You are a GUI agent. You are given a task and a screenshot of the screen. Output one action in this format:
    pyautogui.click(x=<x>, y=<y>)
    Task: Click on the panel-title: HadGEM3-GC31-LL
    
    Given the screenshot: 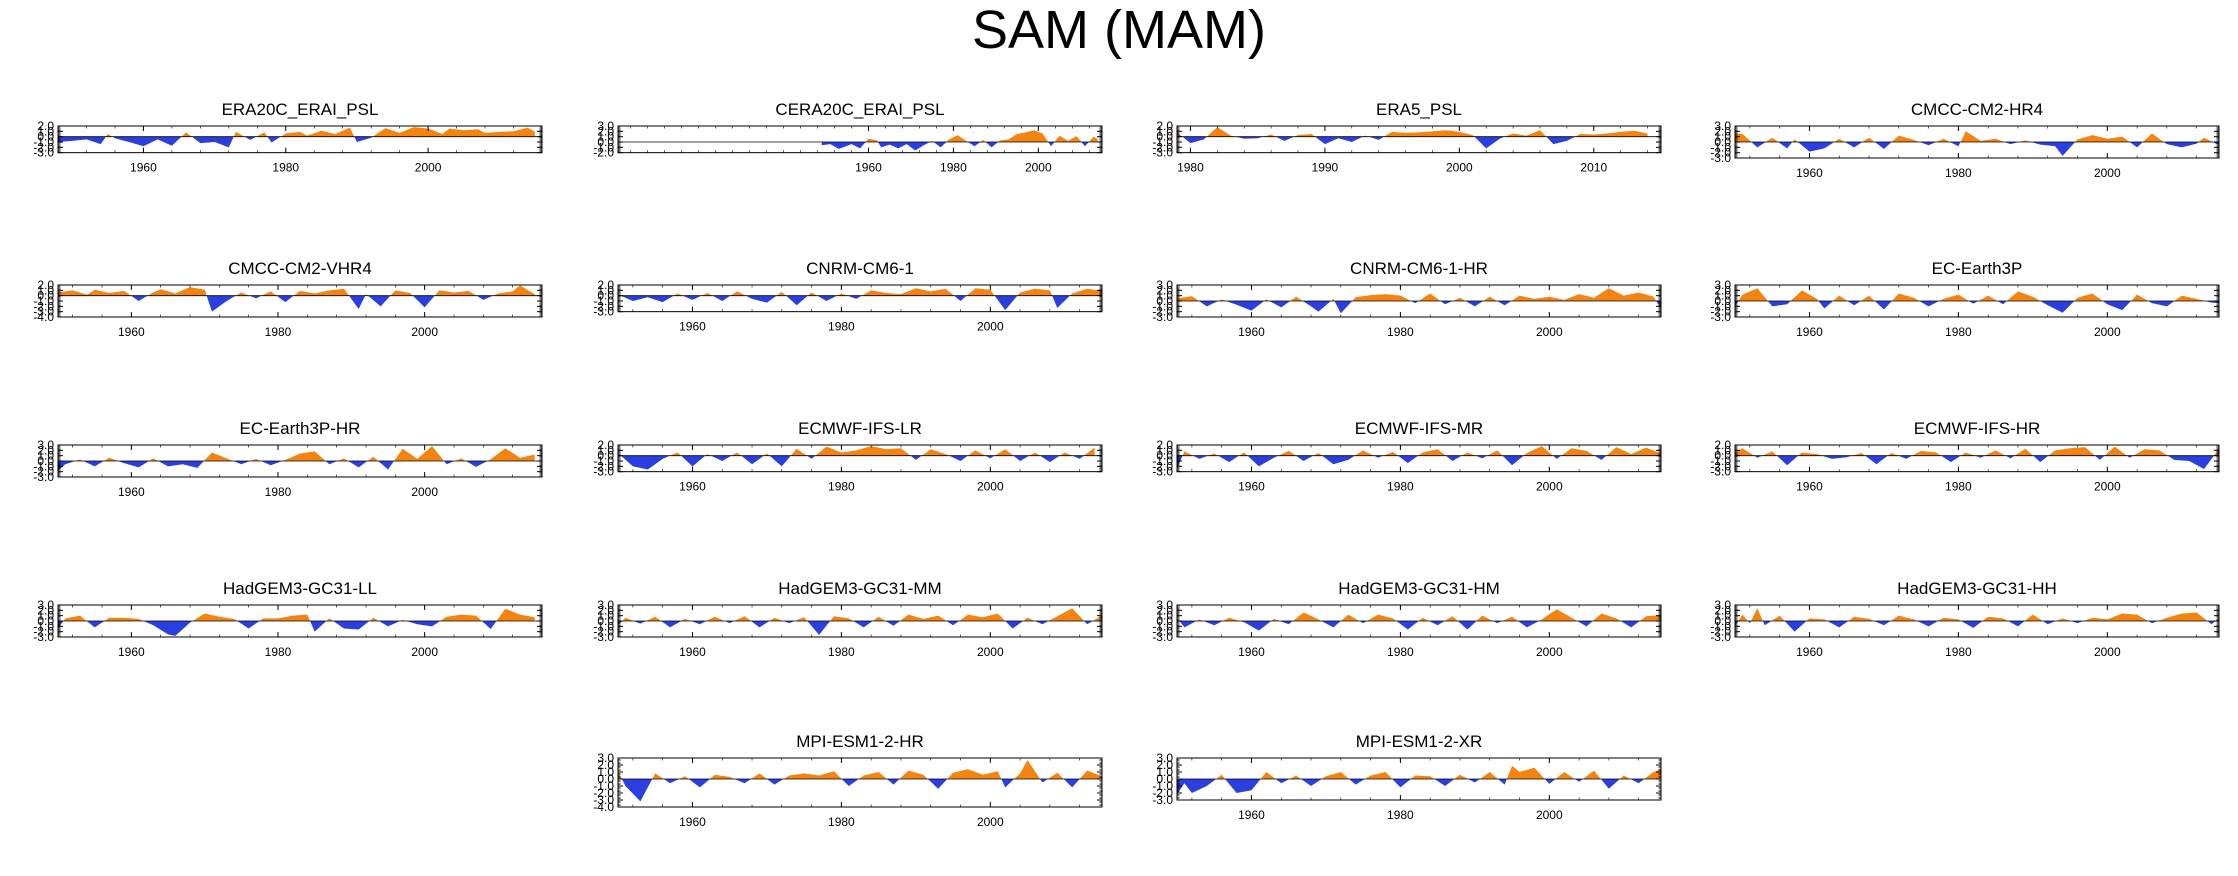 What is the action you would take?
    pyautogui.click(x=300, y=588)
    